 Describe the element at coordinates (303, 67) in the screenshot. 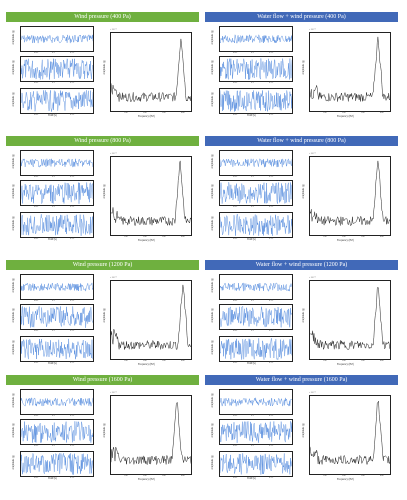

I see `spectrum-ylabel: Amplitude (g)` at that location.